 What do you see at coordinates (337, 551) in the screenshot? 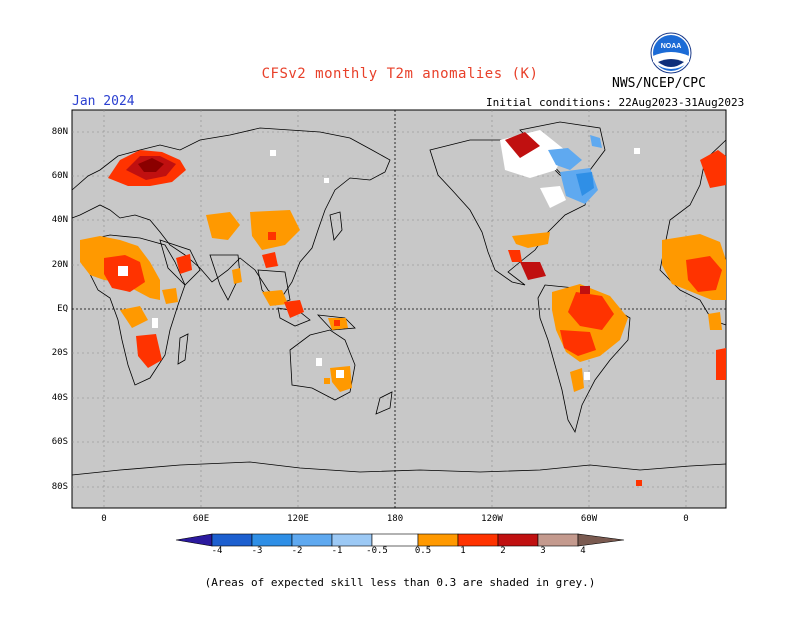
I see `colorbar-label: -1` at bounding box center [337, 551].